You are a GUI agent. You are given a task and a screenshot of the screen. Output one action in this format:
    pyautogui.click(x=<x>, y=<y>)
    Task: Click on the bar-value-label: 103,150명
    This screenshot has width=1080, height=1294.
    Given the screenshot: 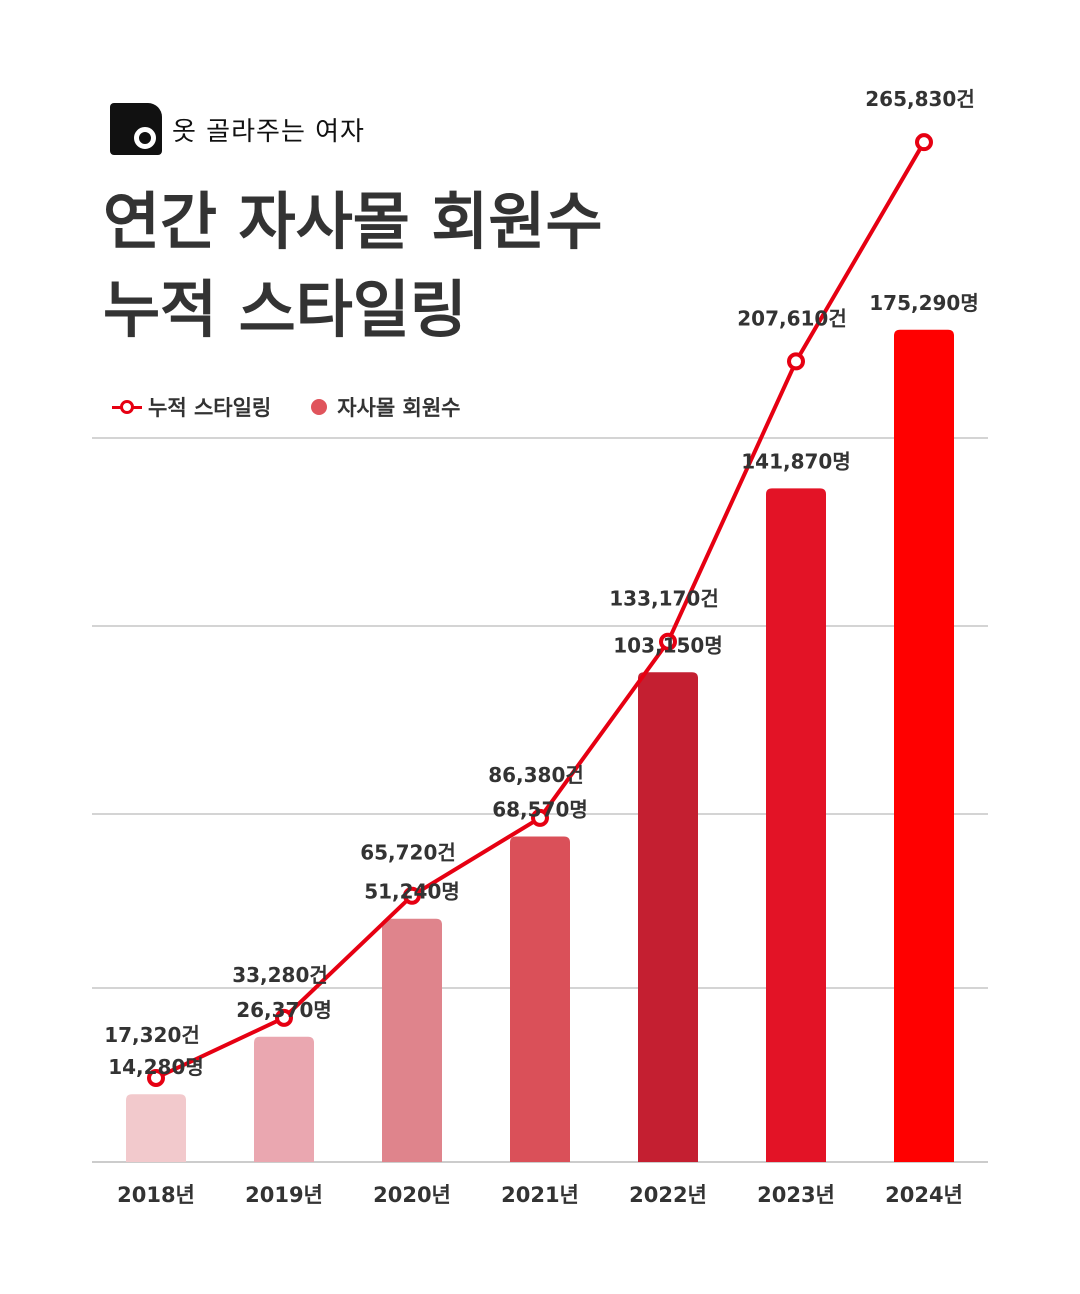 What is the action you would take?
    pyautogui.click(x=668, y=645)
    